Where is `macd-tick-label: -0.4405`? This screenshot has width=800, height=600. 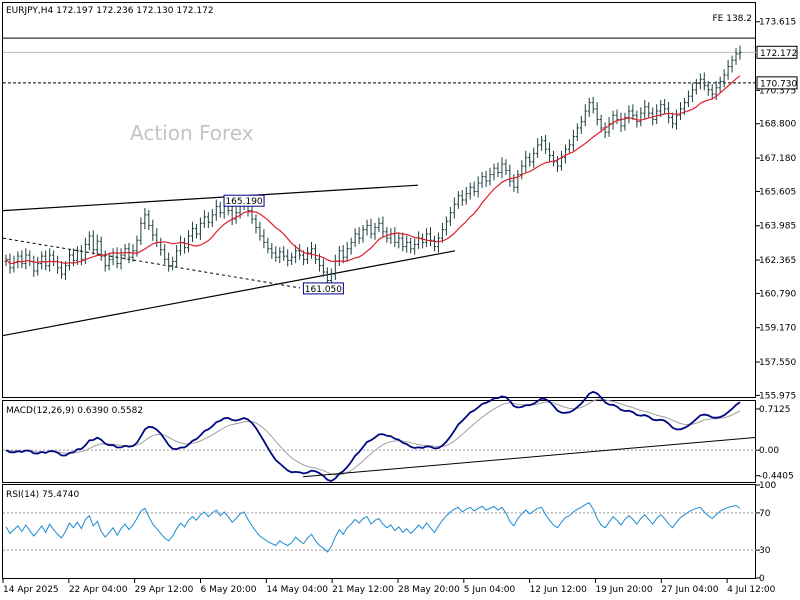 macd-tick-label: -0.4405 is located at coordinates (776, 477).